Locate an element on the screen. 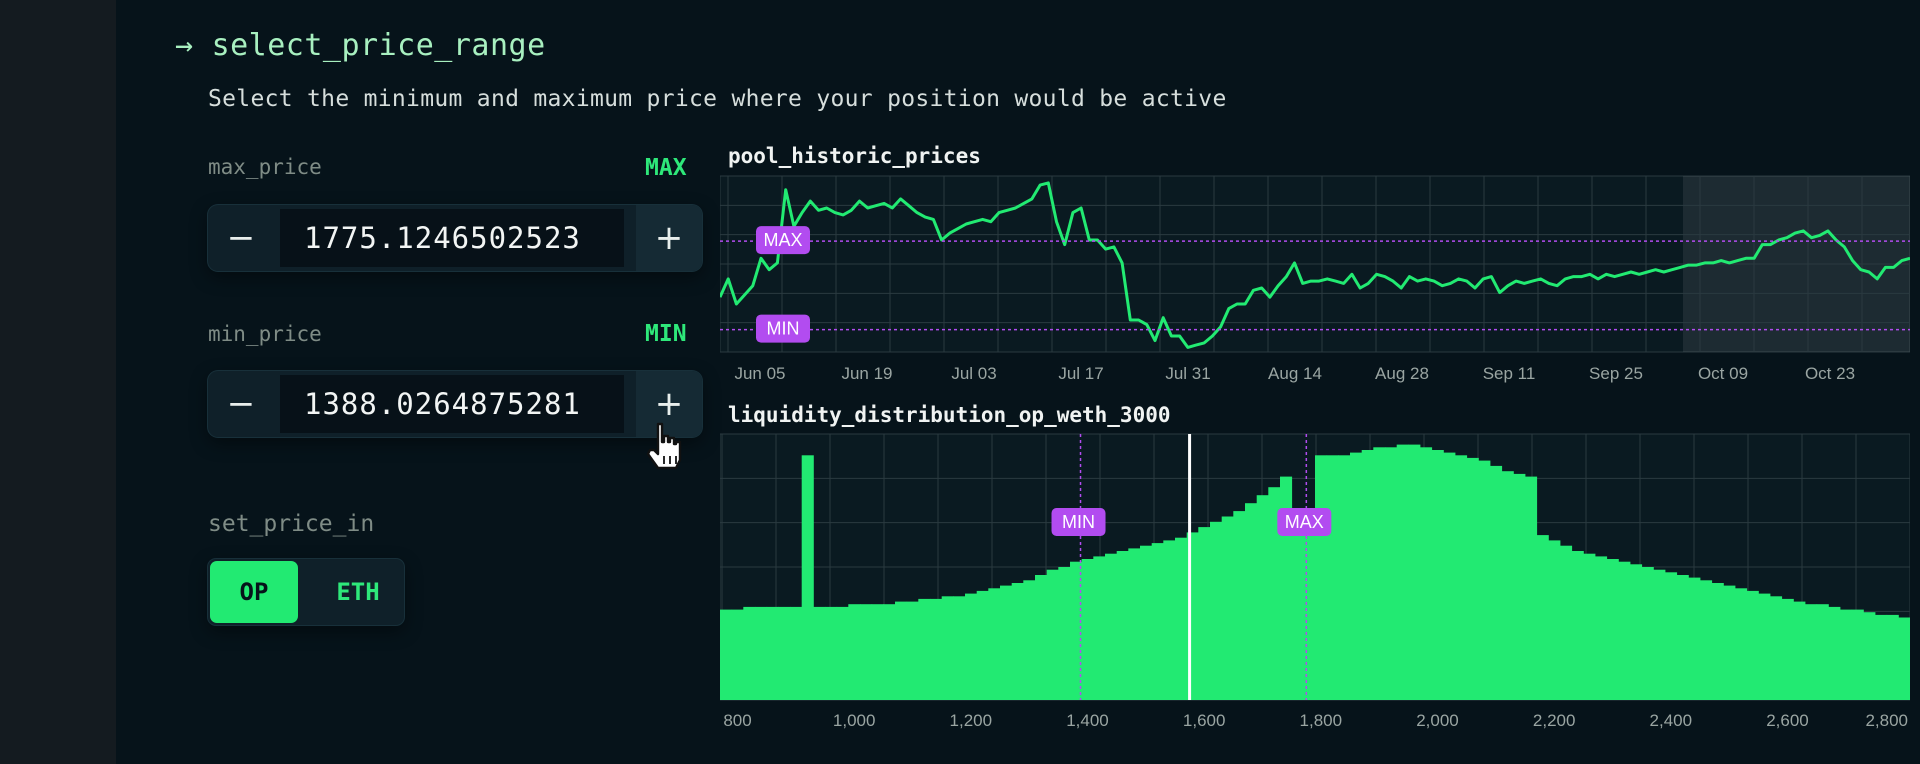 The width and height of the screenshot is (1920, 764). set-price-in-label: set_price_in is located at coordinates (291, 524).